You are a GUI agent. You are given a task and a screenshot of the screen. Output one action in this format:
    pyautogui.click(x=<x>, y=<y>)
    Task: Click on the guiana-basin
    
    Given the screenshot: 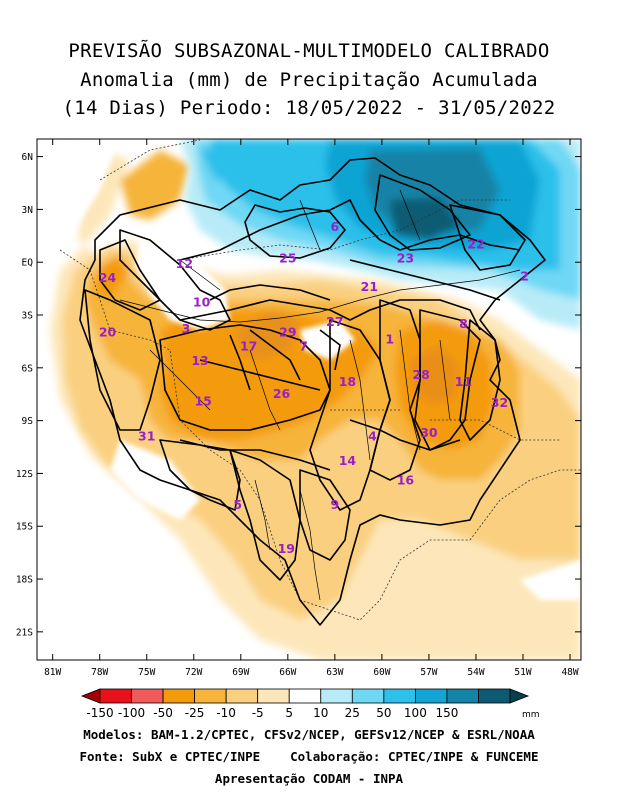 What is the action you would take?
    pyautogui.click(x=422, y=212)
    